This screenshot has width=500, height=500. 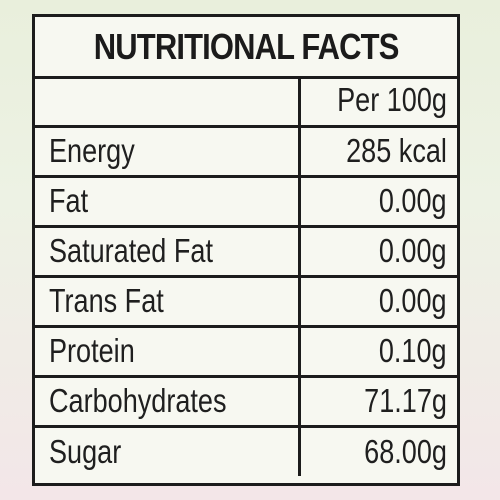 What do you see at coordinates (396, 150) in the screenshot?
I see `nutrient-amount: 285 kcal` at bounding box center [396, 150].